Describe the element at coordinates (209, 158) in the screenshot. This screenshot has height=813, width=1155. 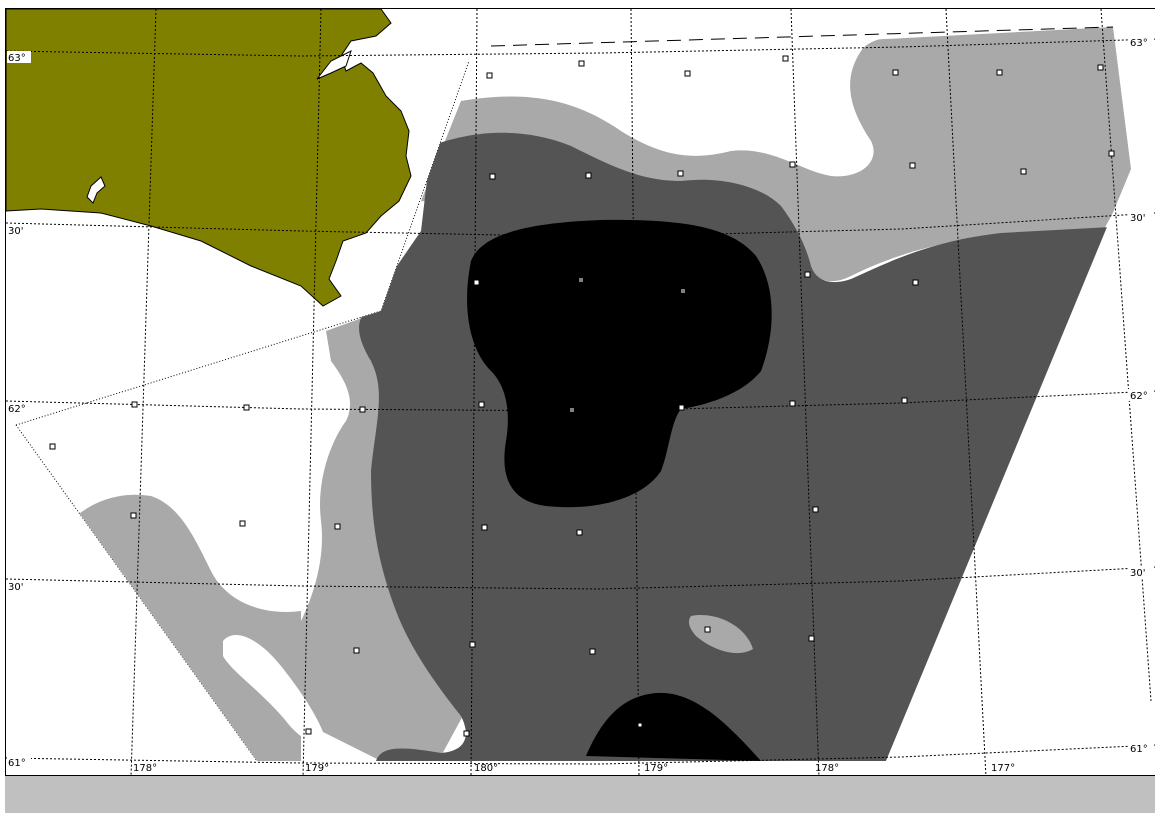
I see `land-area` at that location.